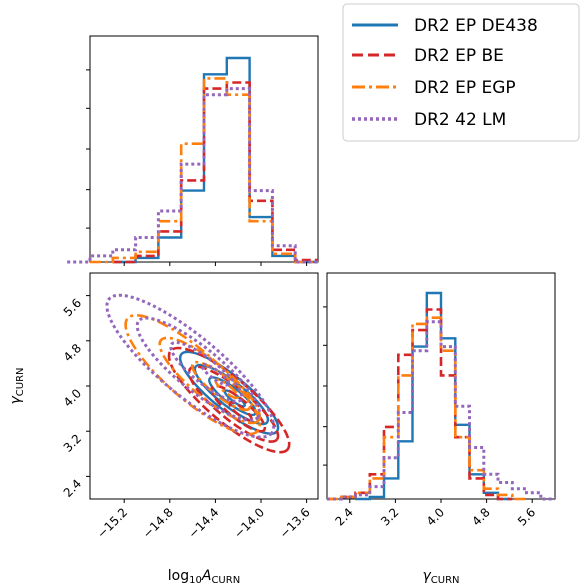 The width and height of the screenshot is (580, 583). I want to click on marginal-gamma-histograms, so click(441, 396).